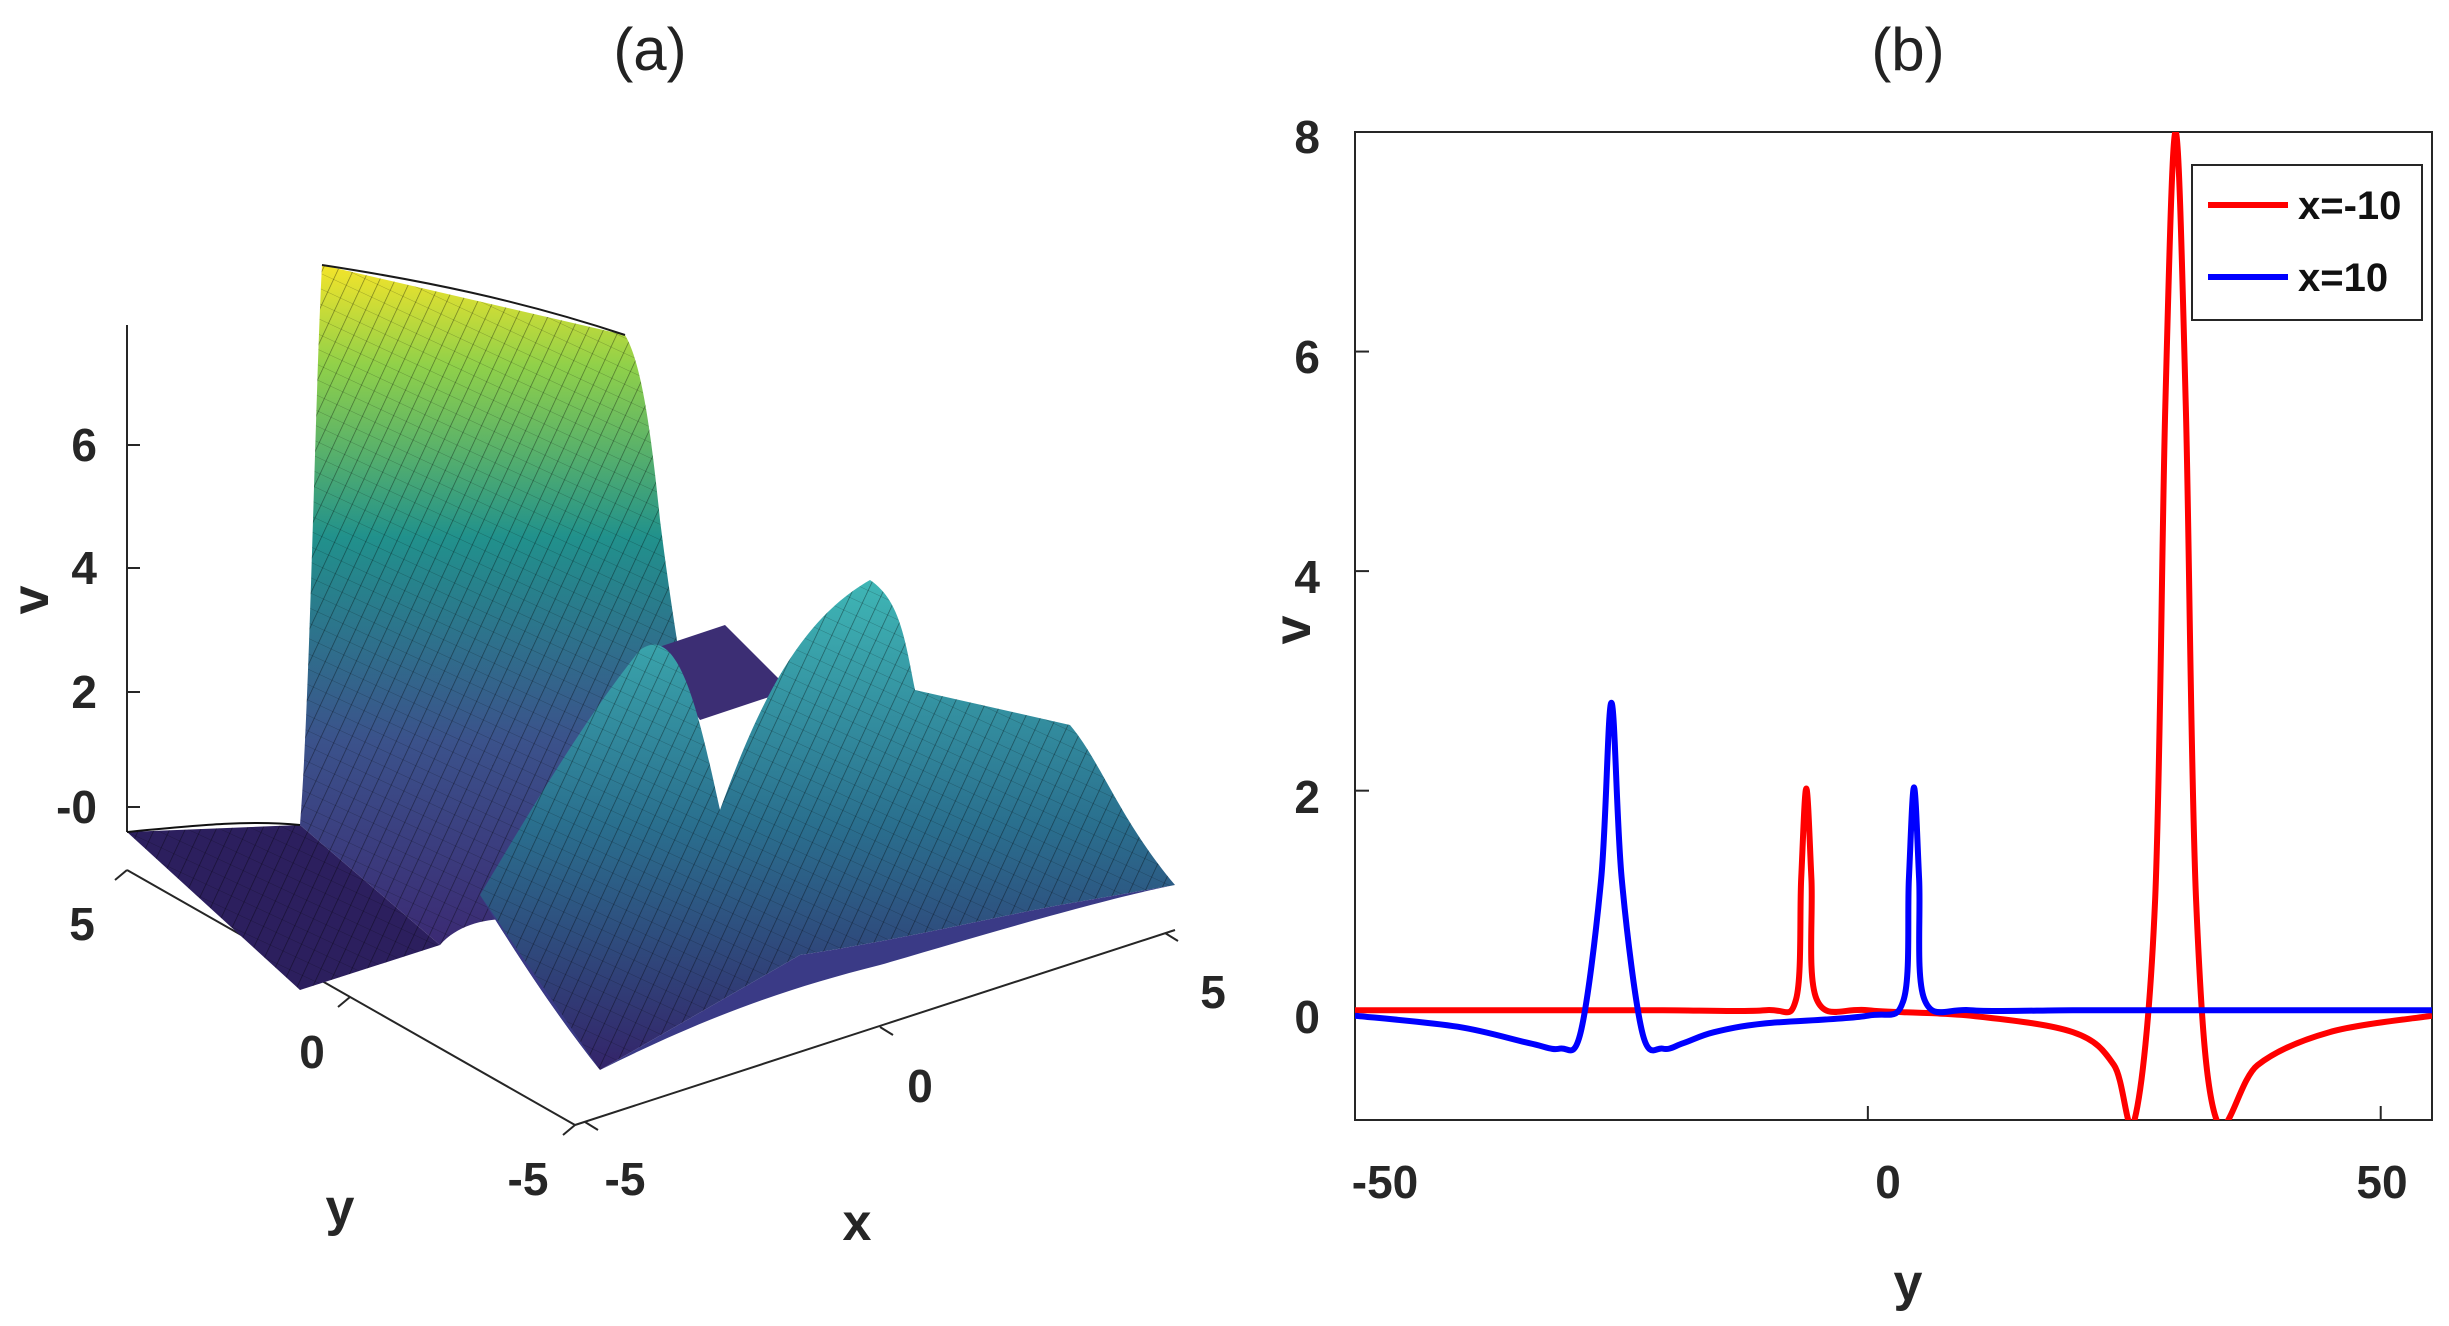 The width and height of the screenshot is (2449, 1326). I want to click on surface-front-ridge-mesh, so click(827, 825).